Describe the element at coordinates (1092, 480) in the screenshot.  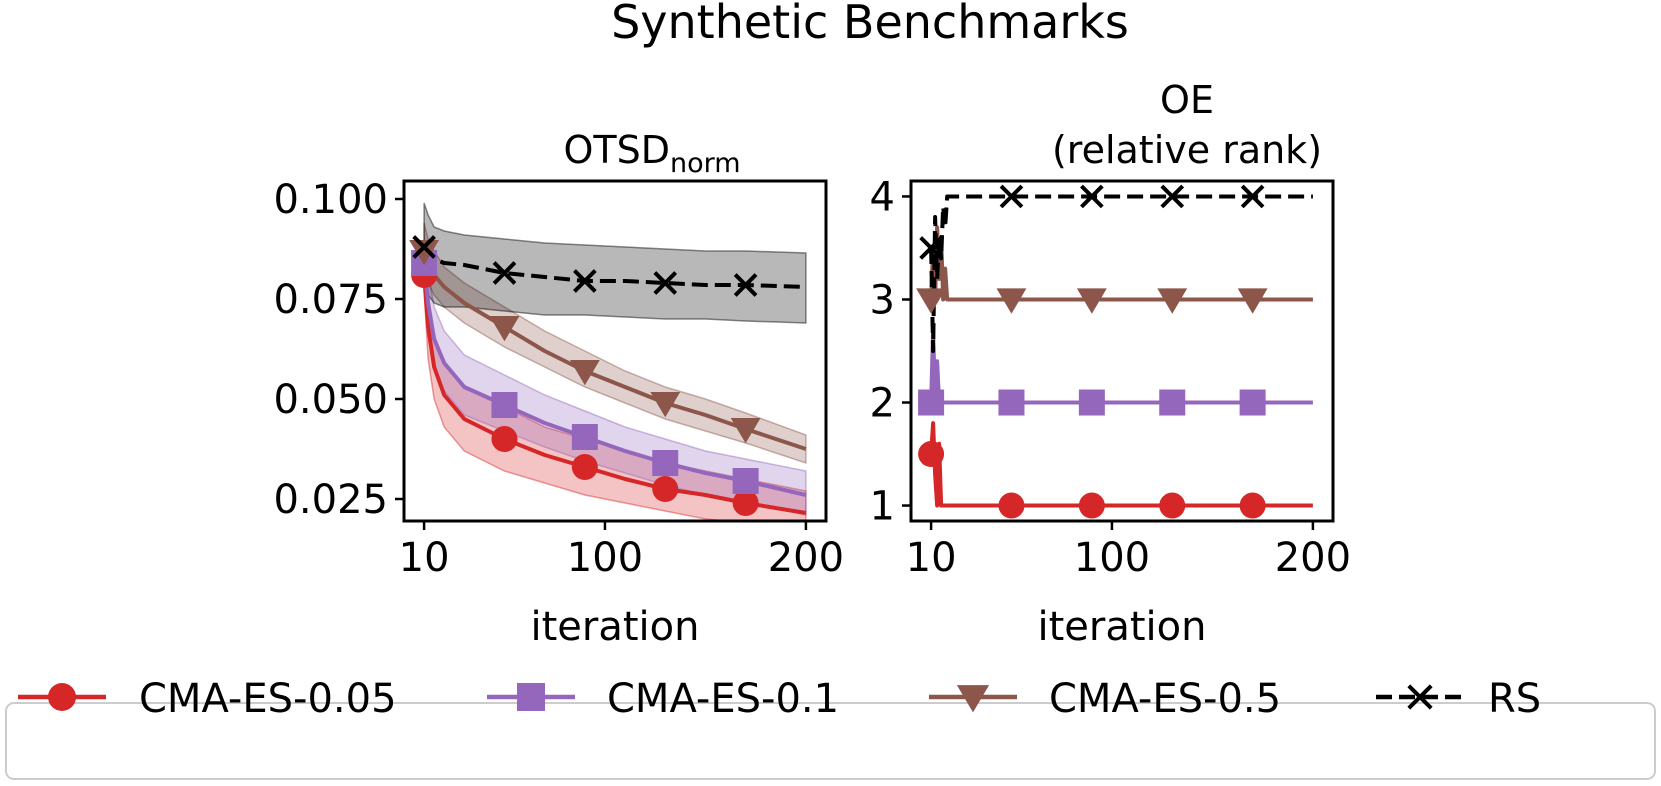
I see `markers-cma-es-0.05` at that location.